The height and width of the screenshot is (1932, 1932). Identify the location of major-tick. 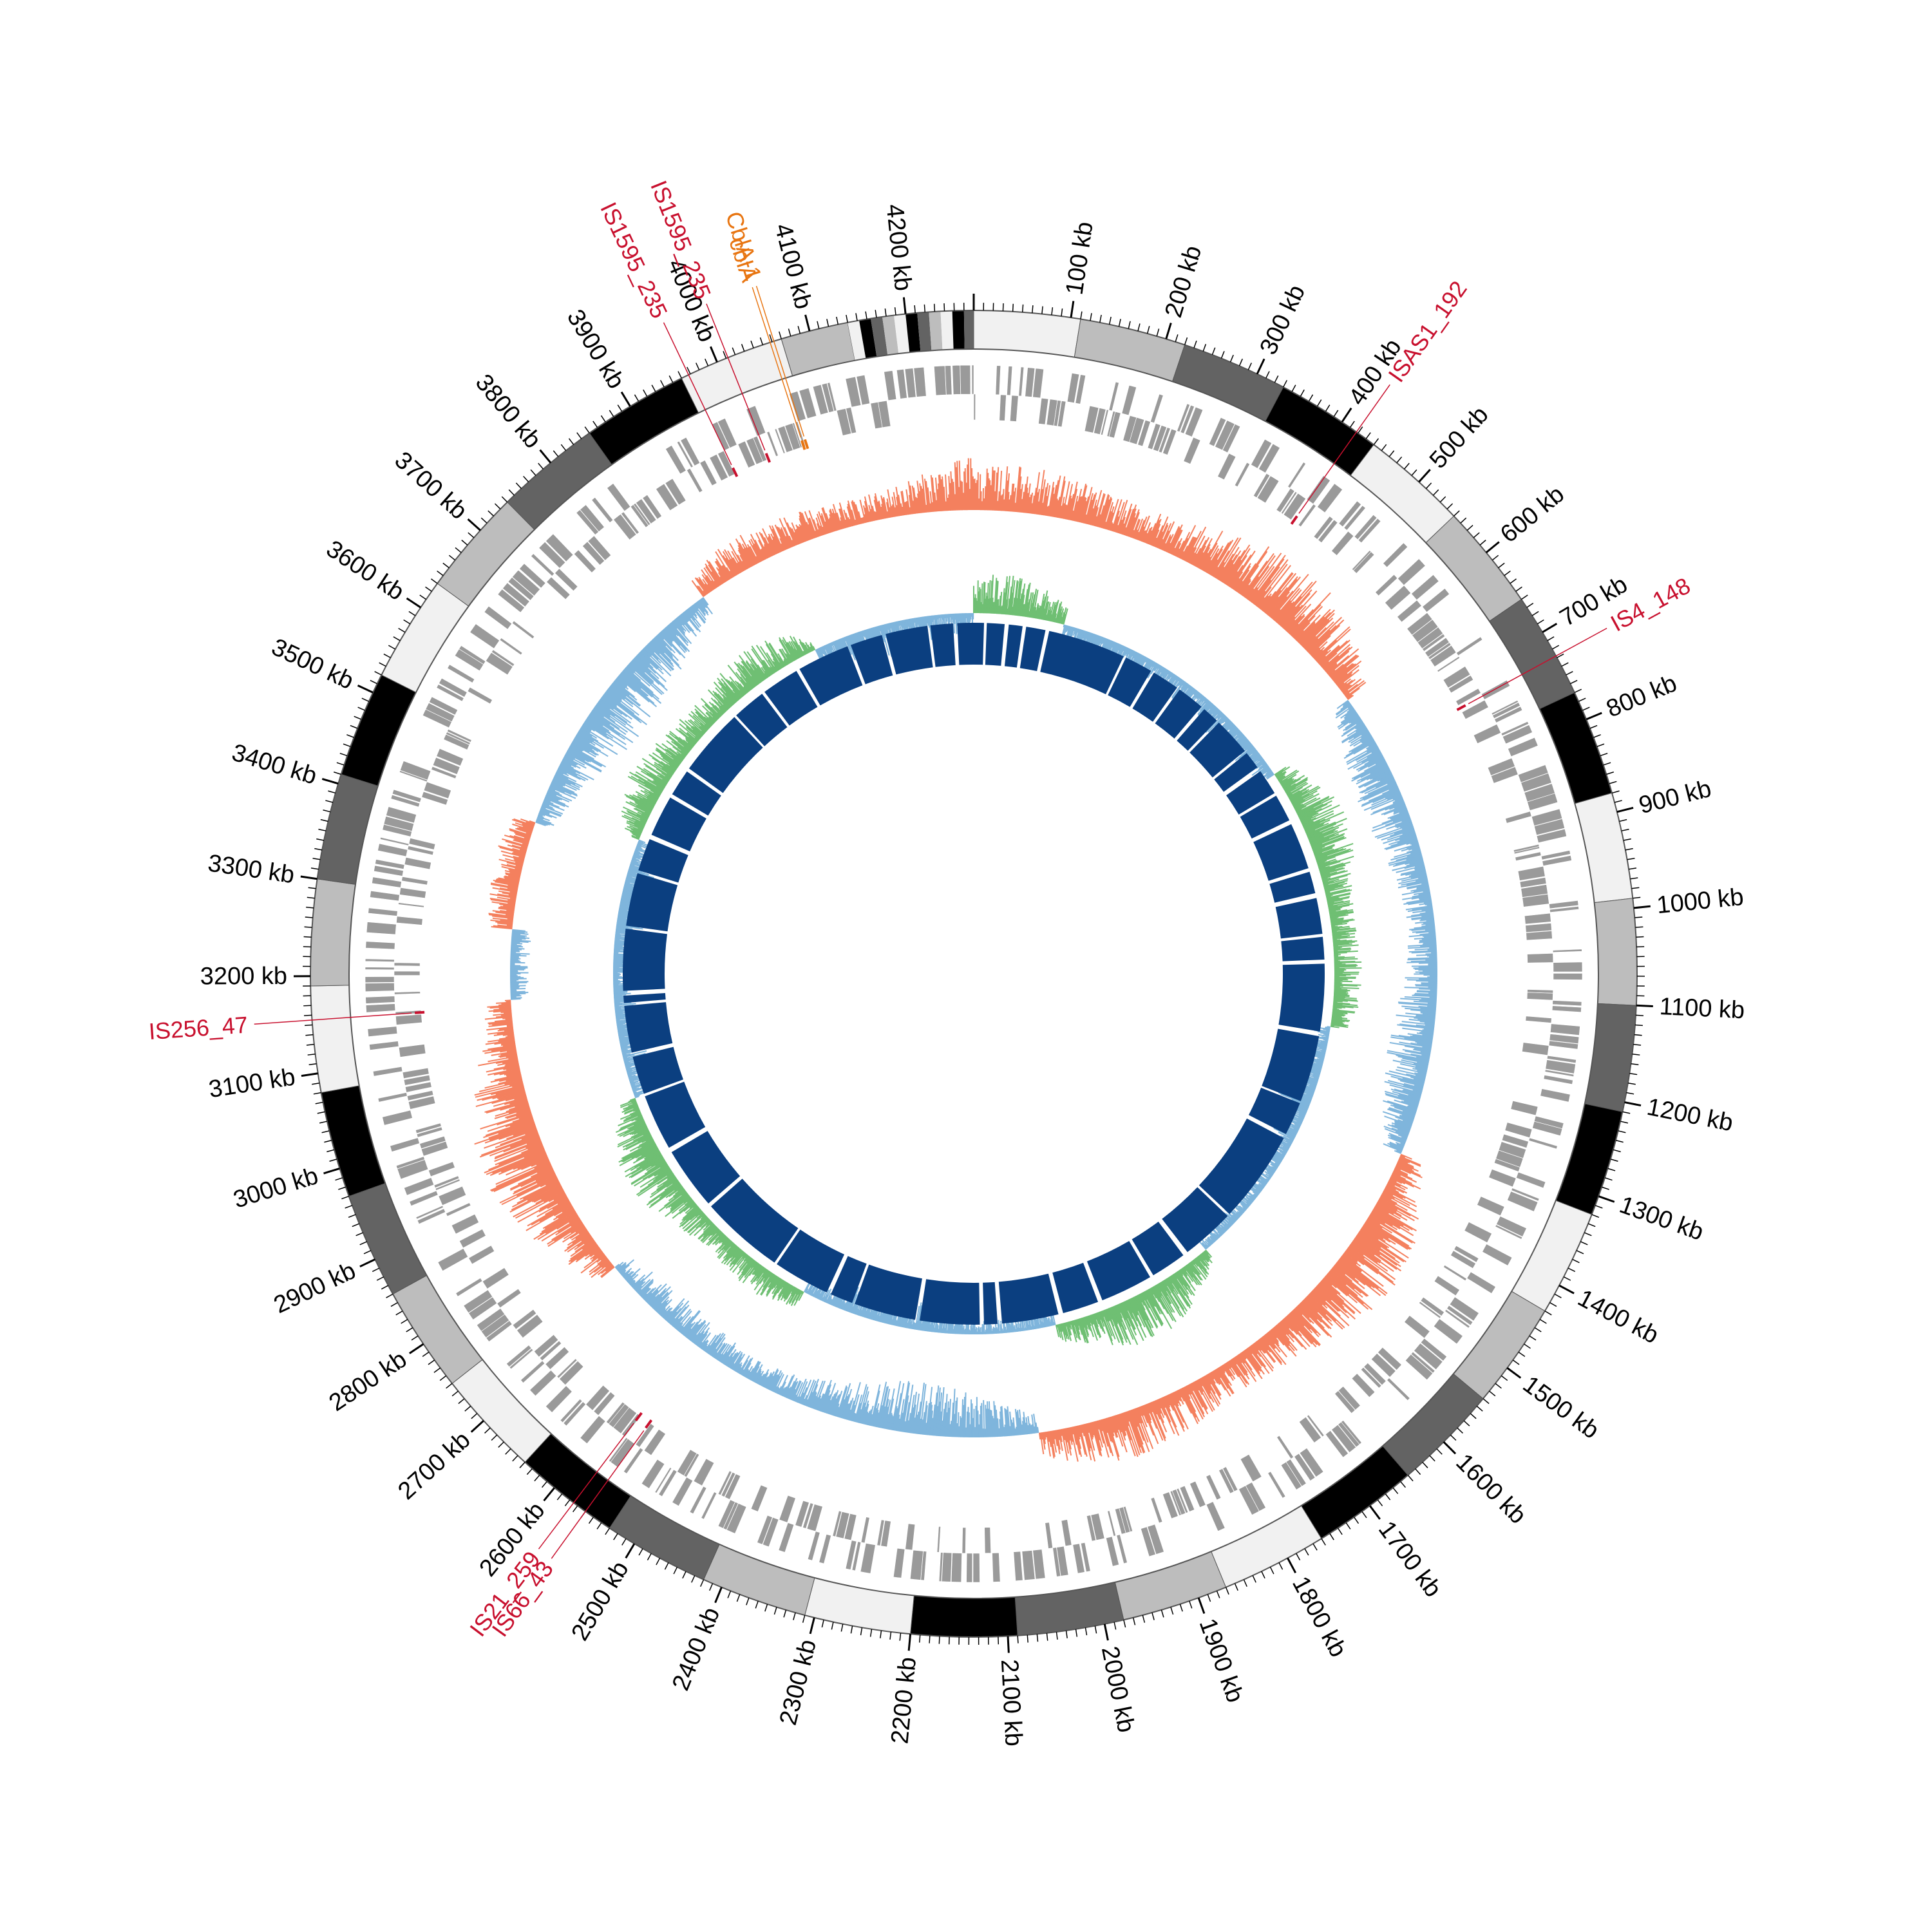
(812, 1626).